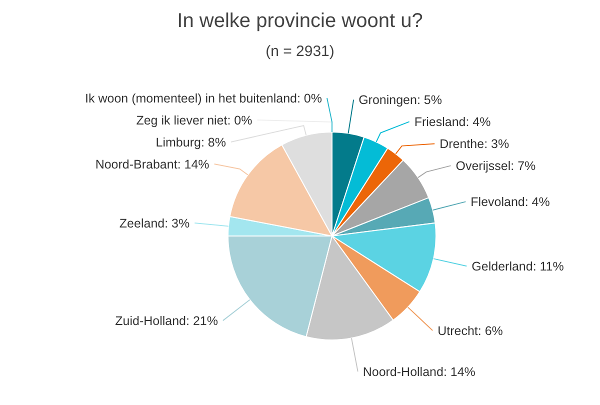 Image resolution: width=600 pixels, height=405 pixels. What do you see at coordinates (136, 164) in the screenshot?
I see `slice-label: Noord-Brabant` at bounding box center [136, 164].